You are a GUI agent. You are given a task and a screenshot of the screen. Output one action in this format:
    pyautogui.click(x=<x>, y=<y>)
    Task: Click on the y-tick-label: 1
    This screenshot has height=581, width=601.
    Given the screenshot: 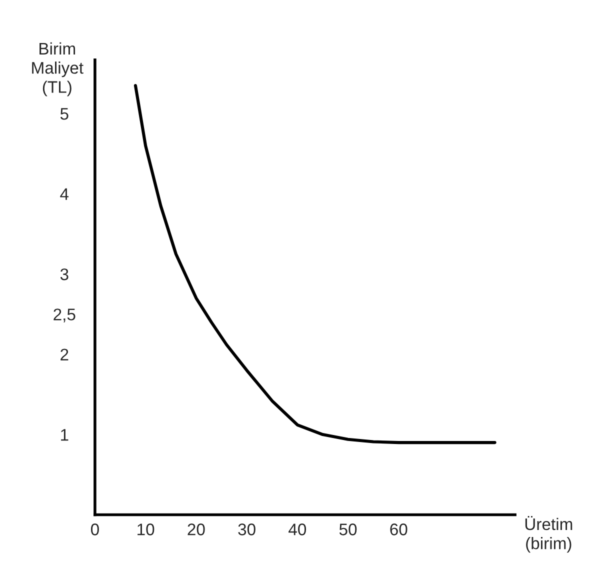 What is the action you would take?
    pyautogui.click(x=64, y=435)
    